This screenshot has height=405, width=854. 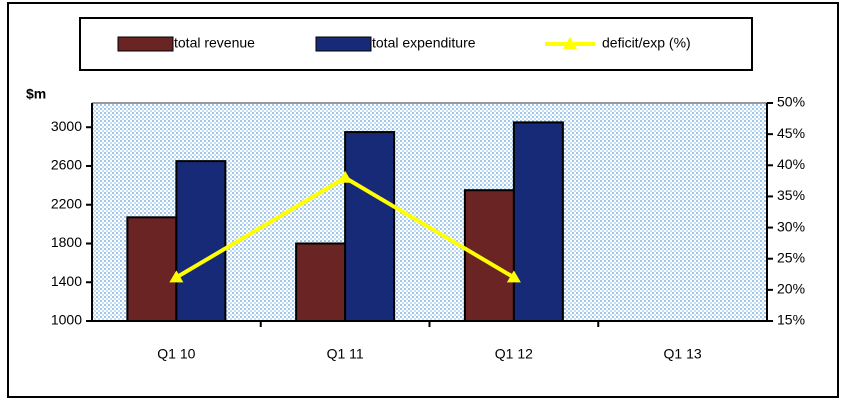 What do you see at coordinates (791, 257) in the screenshot?
I see `y2-tick-label: 25%` at bounding box center [791, 257].